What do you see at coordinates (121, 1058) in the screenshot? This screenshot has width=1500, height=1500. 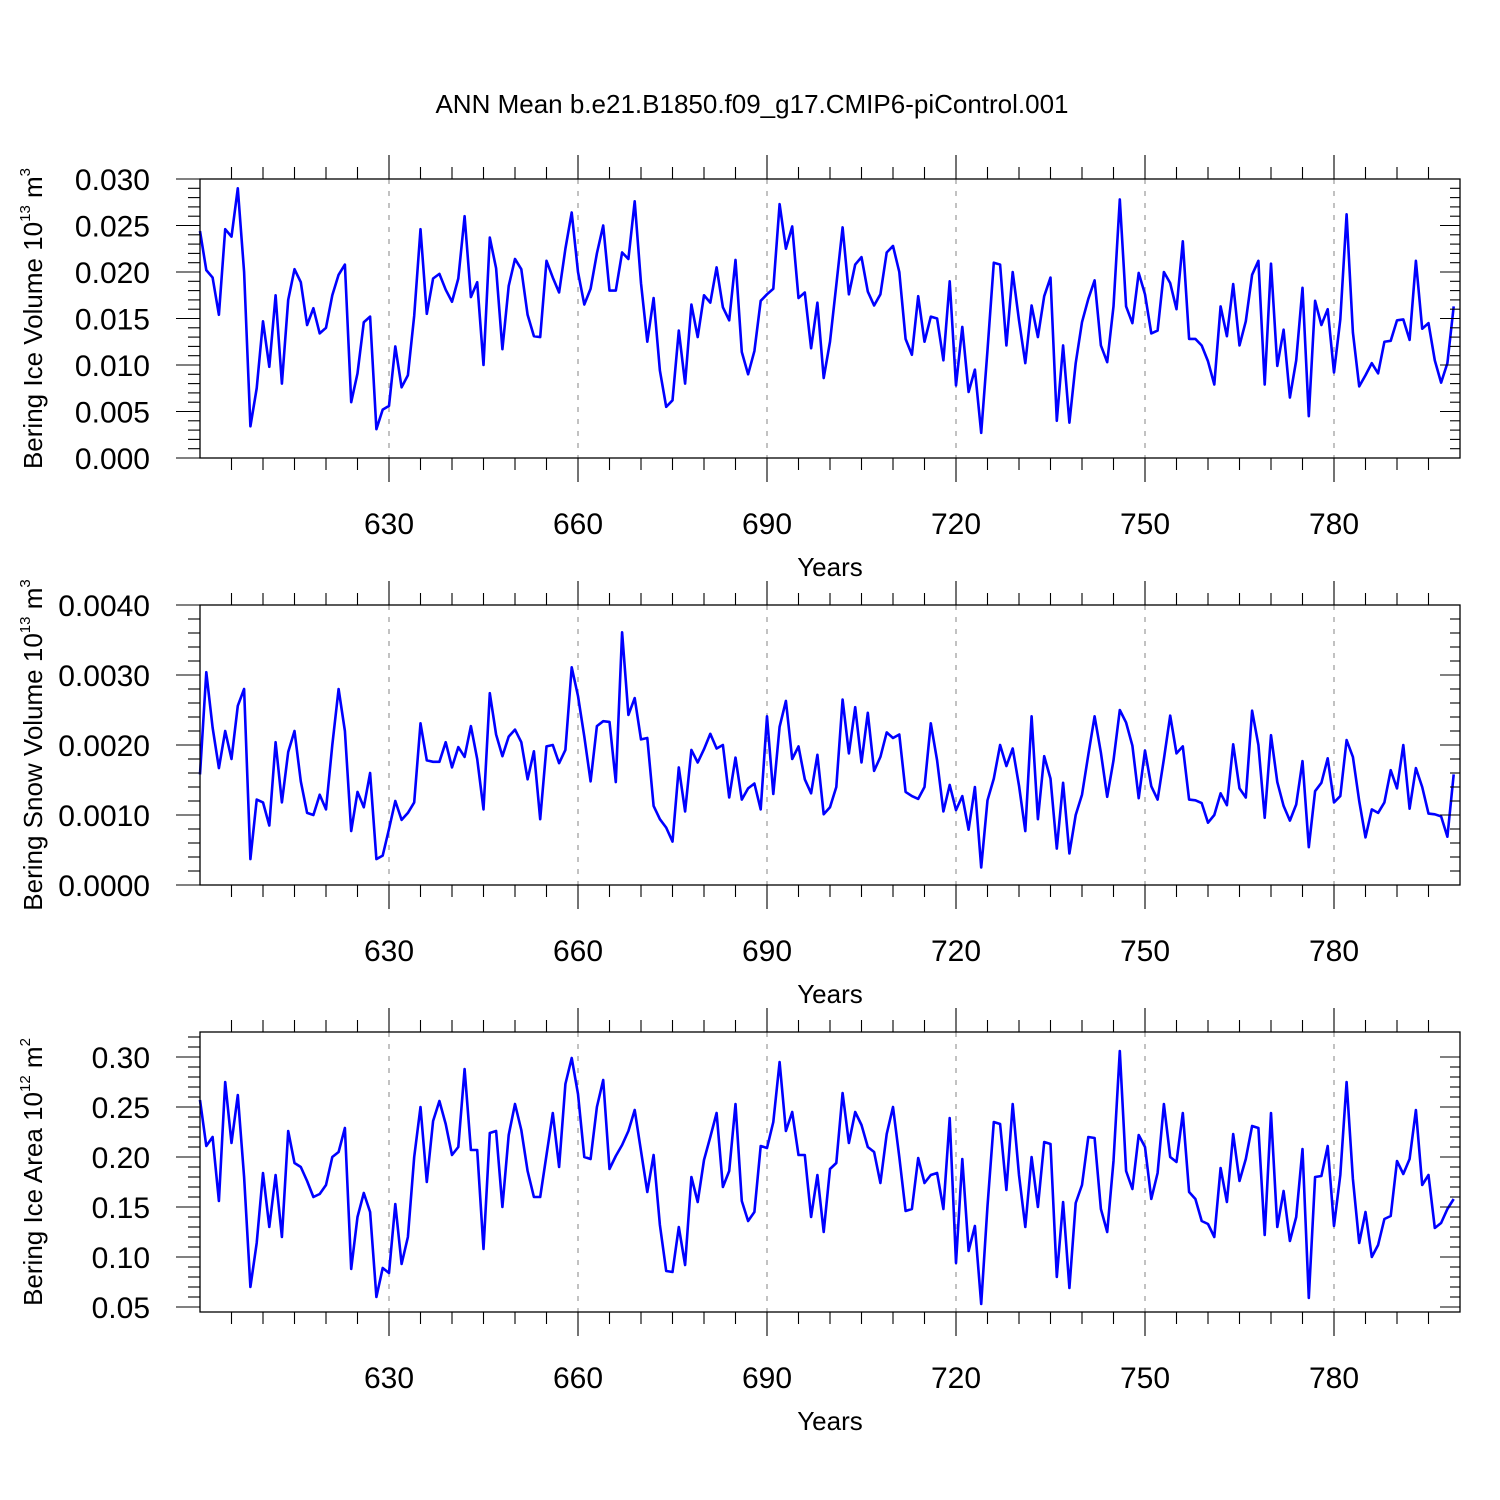 I see `y-tick-label: 0.30` at bounding box center [121, 1058].